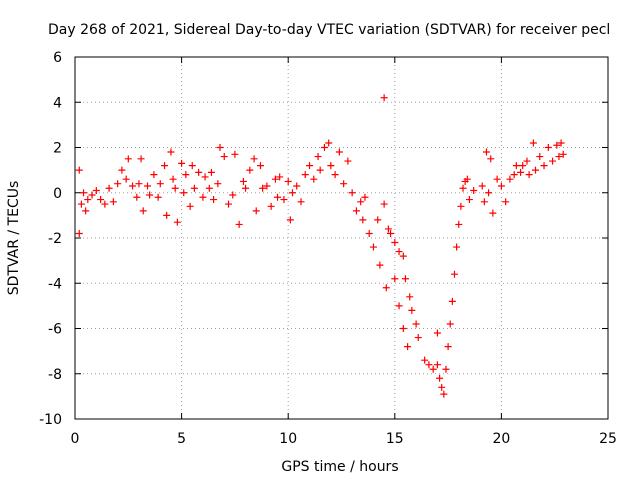 Image resolution: width=640 pixels, height=480 pixels. I want to click on y-tick-label: -6, so click(55, 330).